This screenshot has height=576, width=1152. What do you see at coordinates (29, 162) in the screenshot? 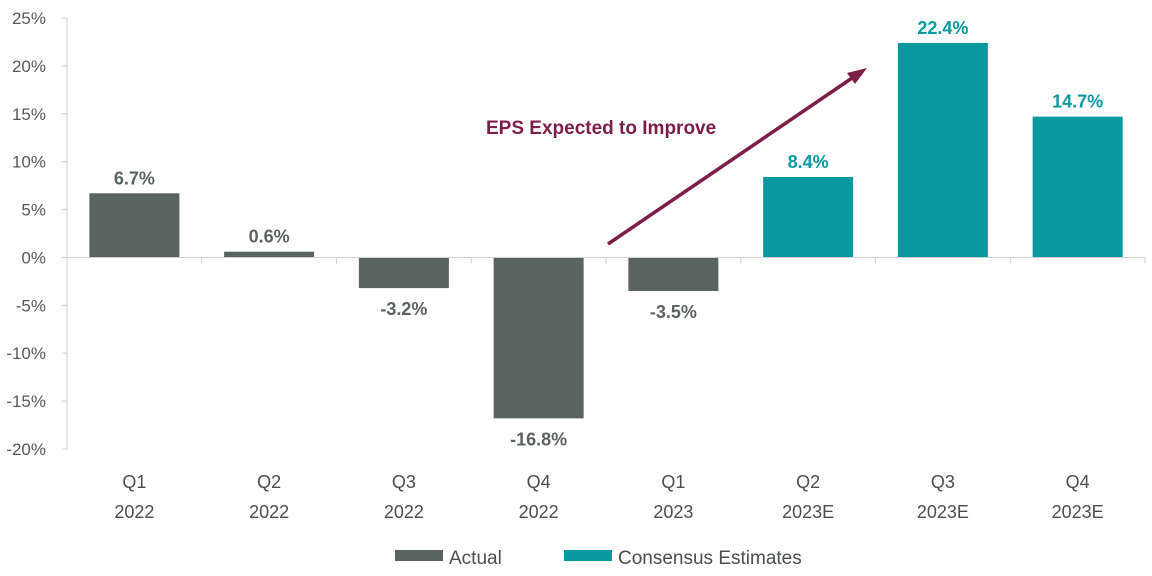
I see `y-tick-label: 10%` at bounding box center [29, 162].